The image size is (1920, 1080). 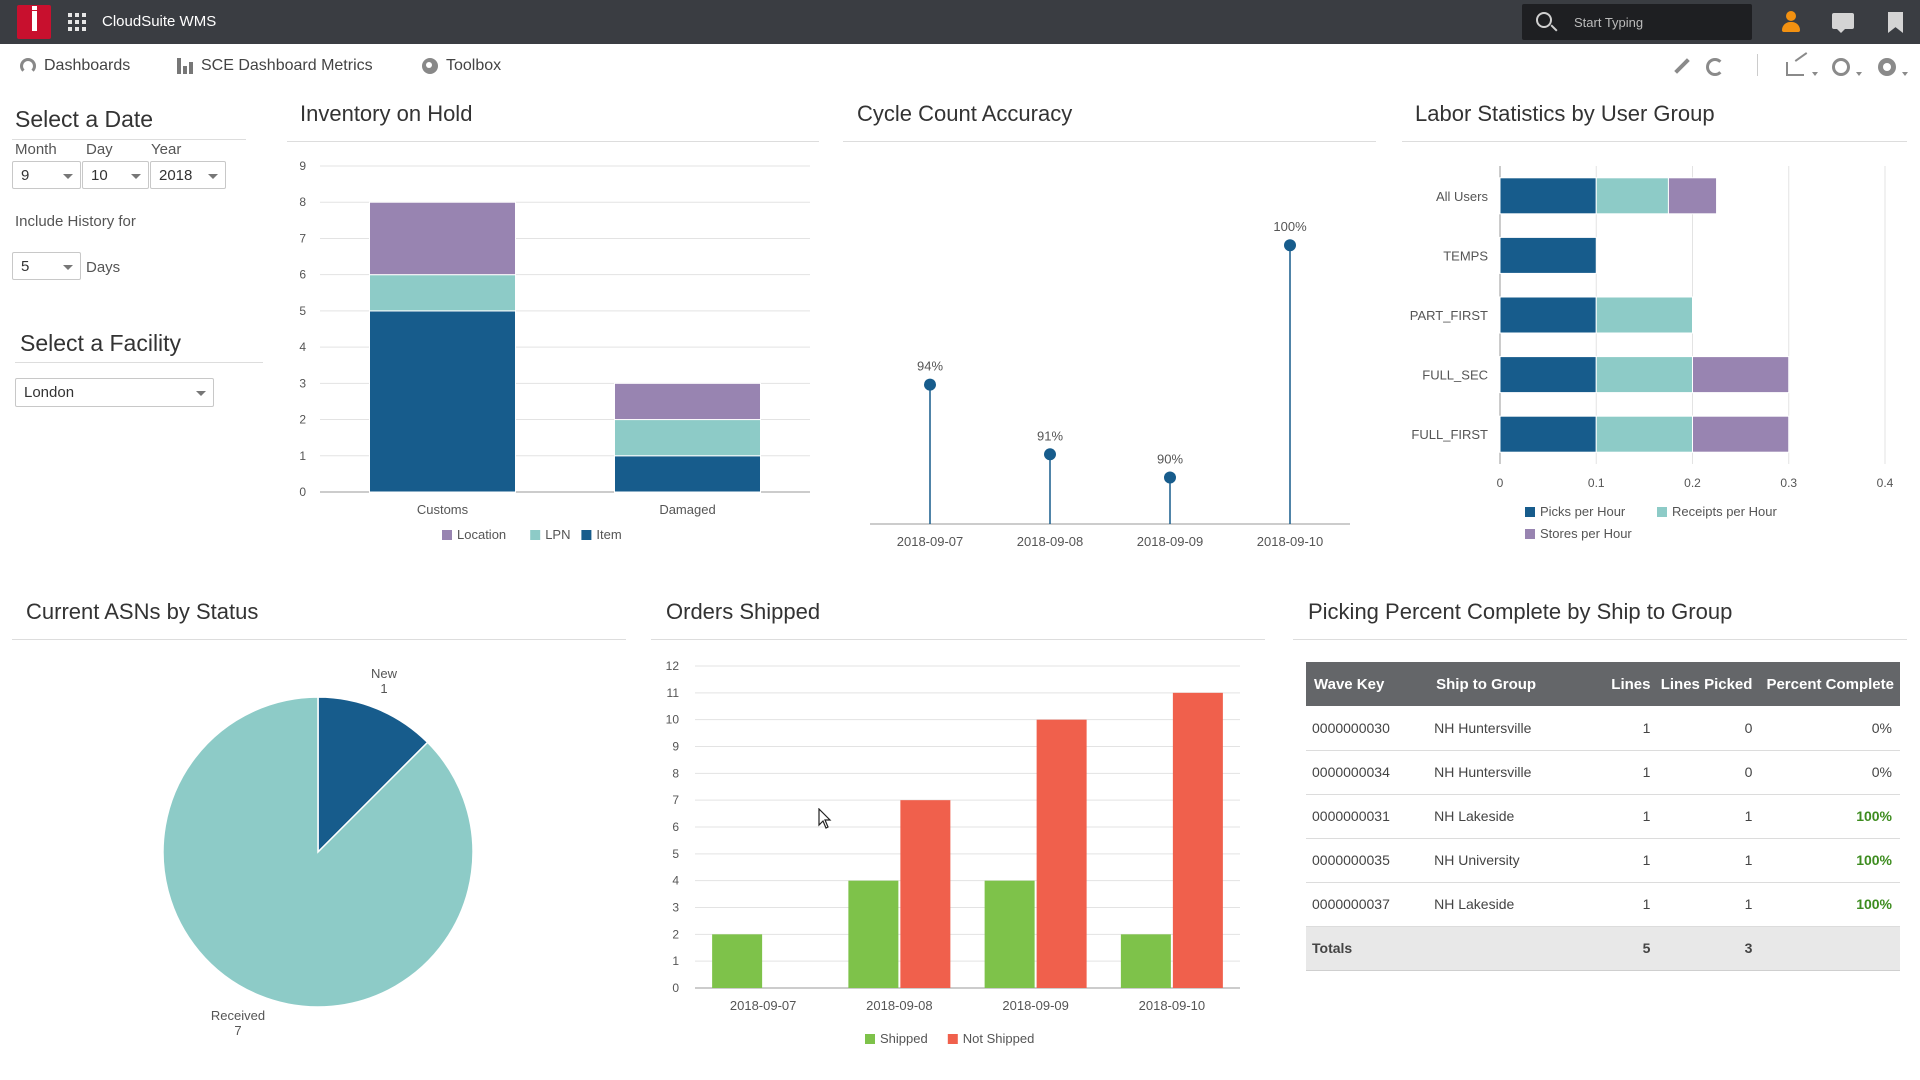 I want to click on bookmark-icon, so click(x=1895, y=22).